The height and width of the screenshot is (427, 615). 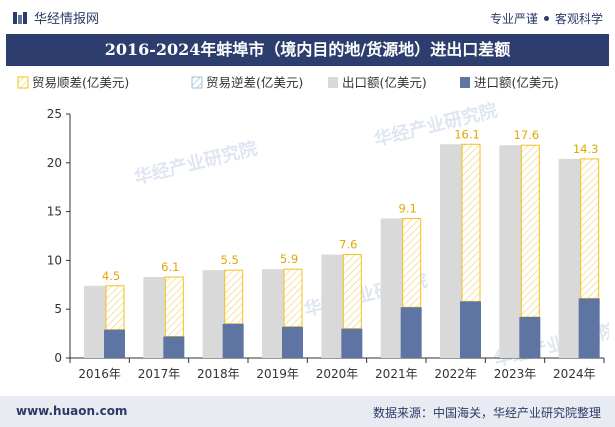 What do you see at coordinates (54, 260) in the screenshot?
I see `y-tick-label-2: 10` at bounding box center [54, 260].